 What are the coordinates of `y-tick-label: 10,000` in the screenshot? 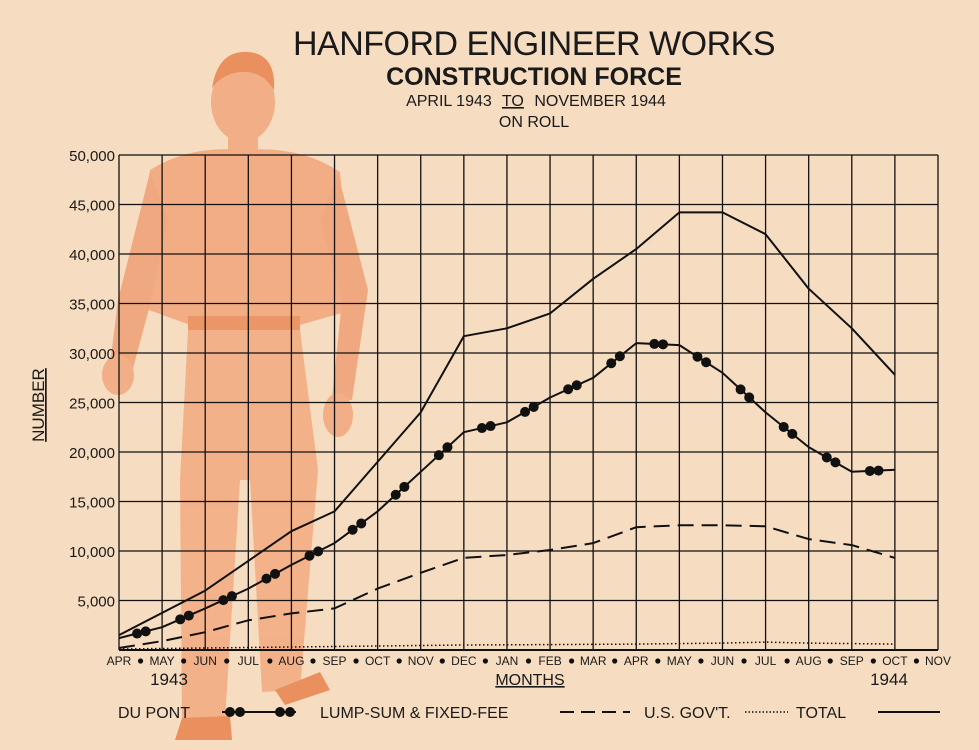 It's located at (92, 552).